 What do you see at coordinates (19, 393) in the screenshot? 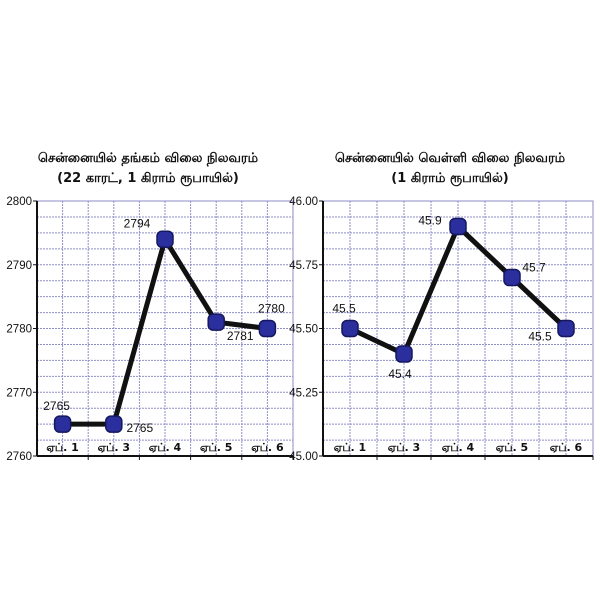
I see `y-tick-label: 2770` at bounding box center [19, 393].